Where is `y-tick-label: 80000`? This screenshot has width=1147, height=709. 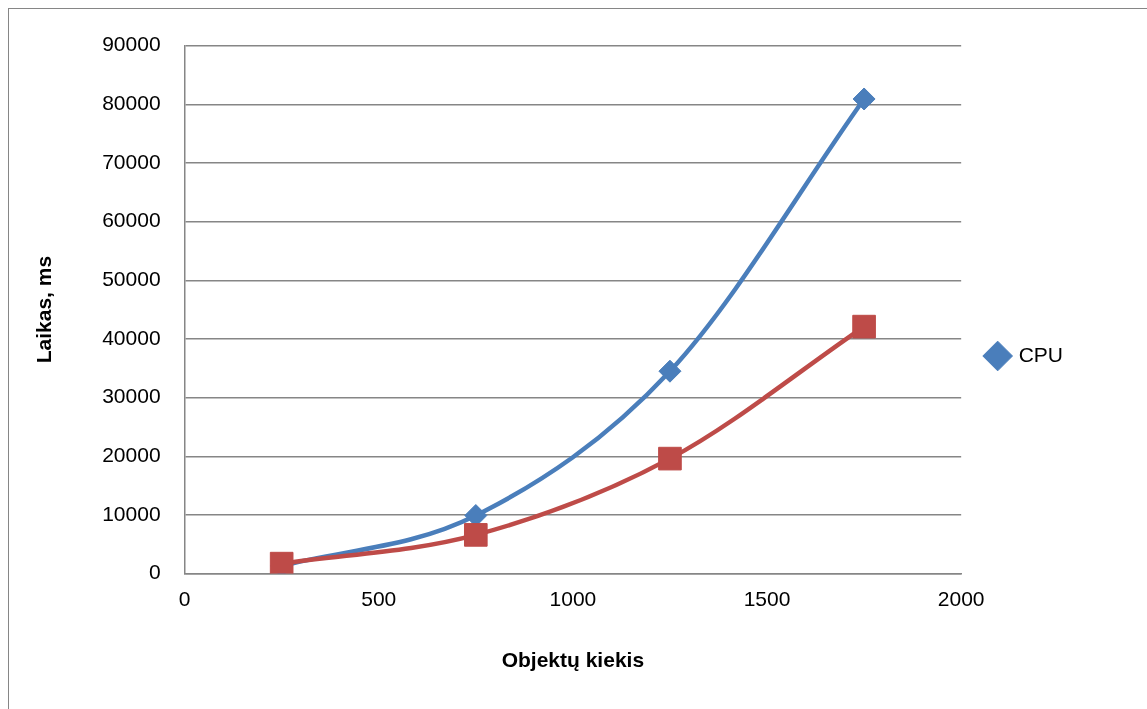 y-tick-label: 80000 is located at coordinates (131, 103).